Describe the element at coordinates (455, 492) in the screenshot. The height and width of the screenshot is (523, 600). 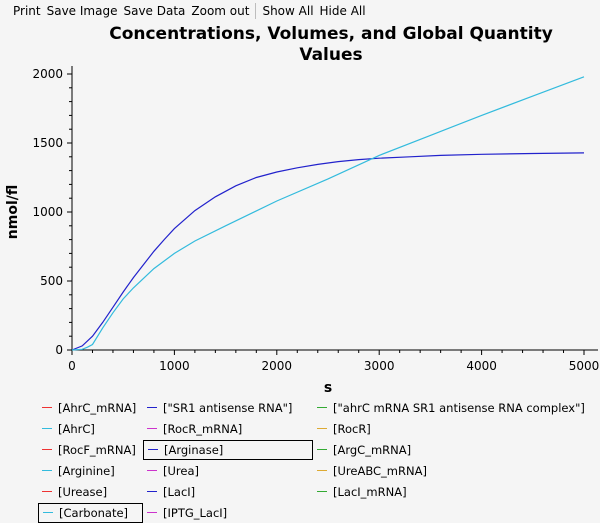
I see `legend-item: [LacI_mRNA]` at that location.